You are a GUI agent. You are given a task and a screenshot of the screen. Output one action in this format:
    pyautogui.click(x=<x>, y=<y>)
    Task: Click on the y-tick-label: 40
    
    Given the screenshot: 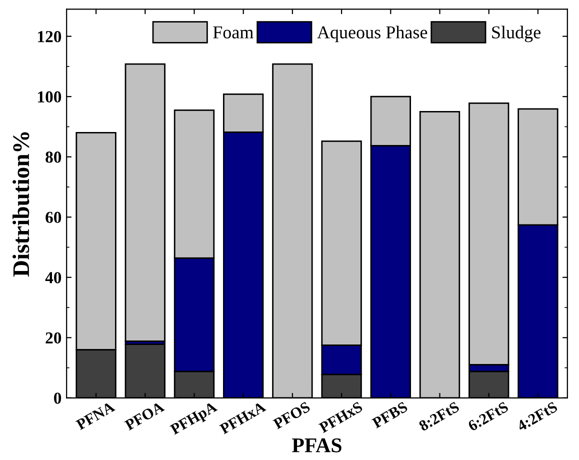 What is the action you would take?
    pyautogui.click(x=53, y=278)
    